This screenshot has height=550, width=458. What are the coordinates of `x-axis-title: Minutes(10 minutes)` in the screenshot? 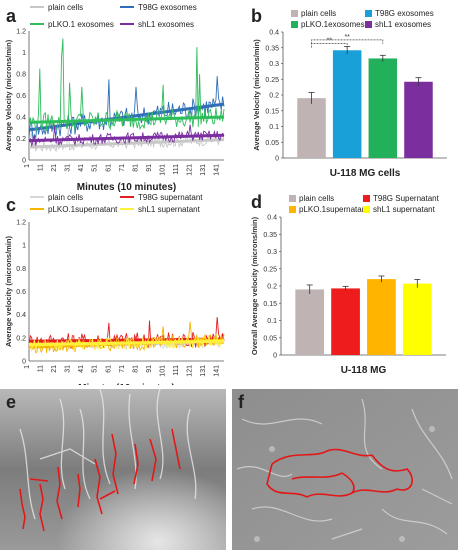 It's located at (126, 384).